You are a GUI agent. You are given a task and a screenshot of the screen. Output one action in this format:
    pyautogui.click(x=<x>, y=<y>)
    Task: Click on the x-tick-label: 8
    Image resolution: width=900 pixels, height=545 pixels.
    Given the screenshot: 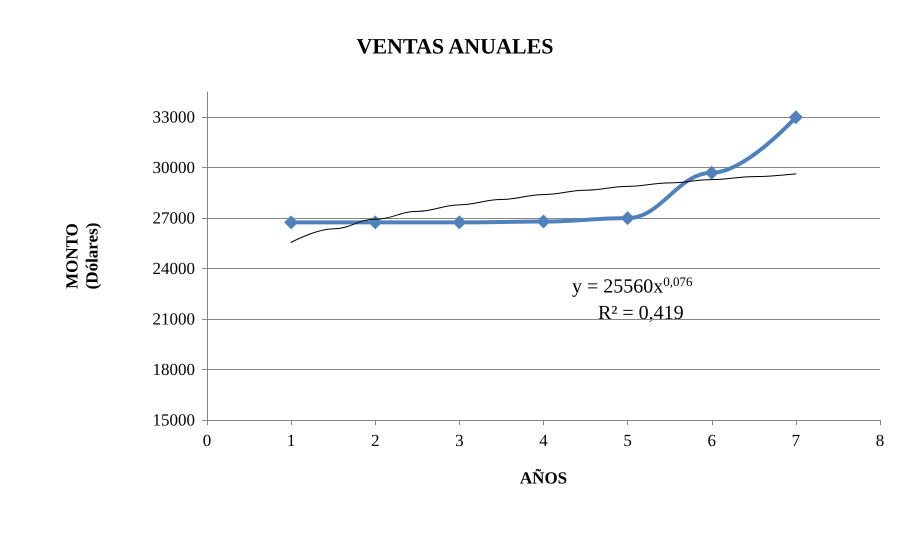 What is the action you would take?
    pyautogui.click(x=880, y=440)
    